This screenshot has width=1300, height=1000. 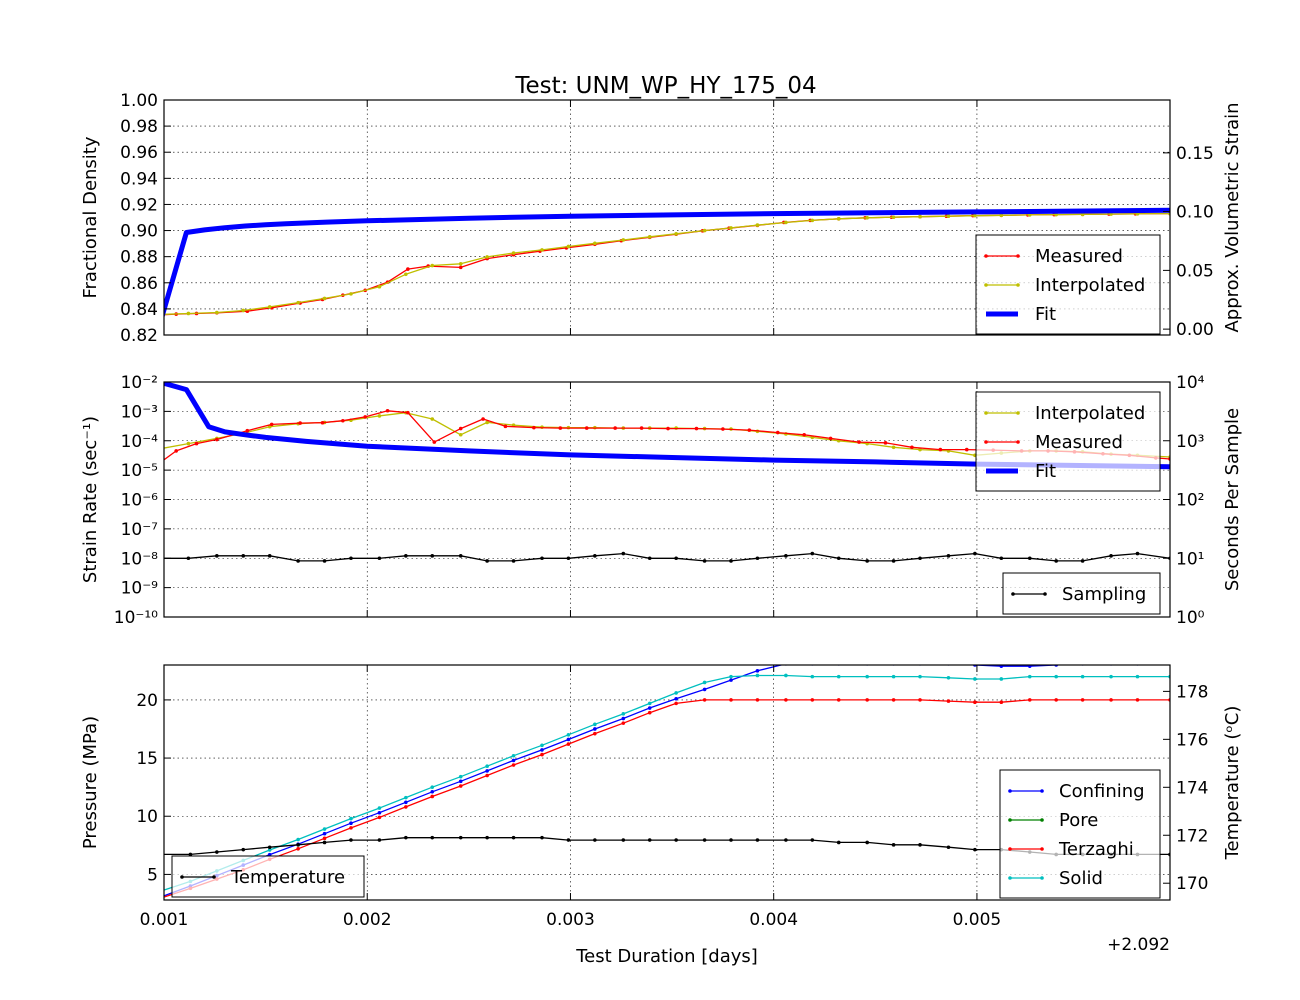 I want to click on y-right-tick-label: 0.00, so click(x=1195, y=330).